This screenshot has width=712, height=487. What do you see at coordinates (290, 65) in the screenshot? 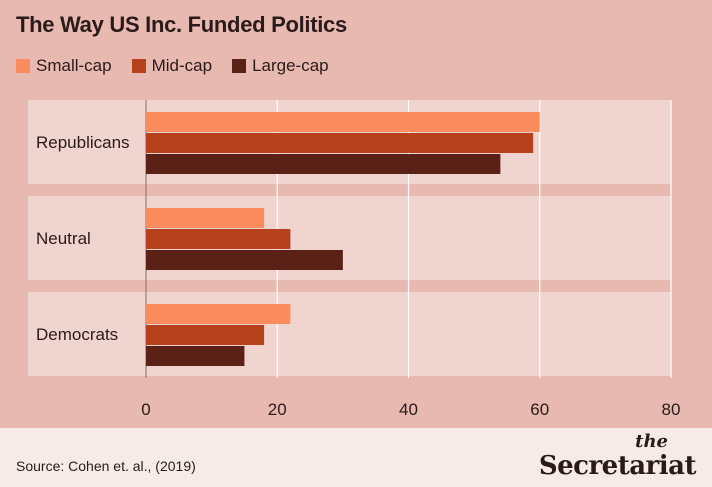
I see `legend-label-large-cap: Large-cap` at bounding box center [290, 65].